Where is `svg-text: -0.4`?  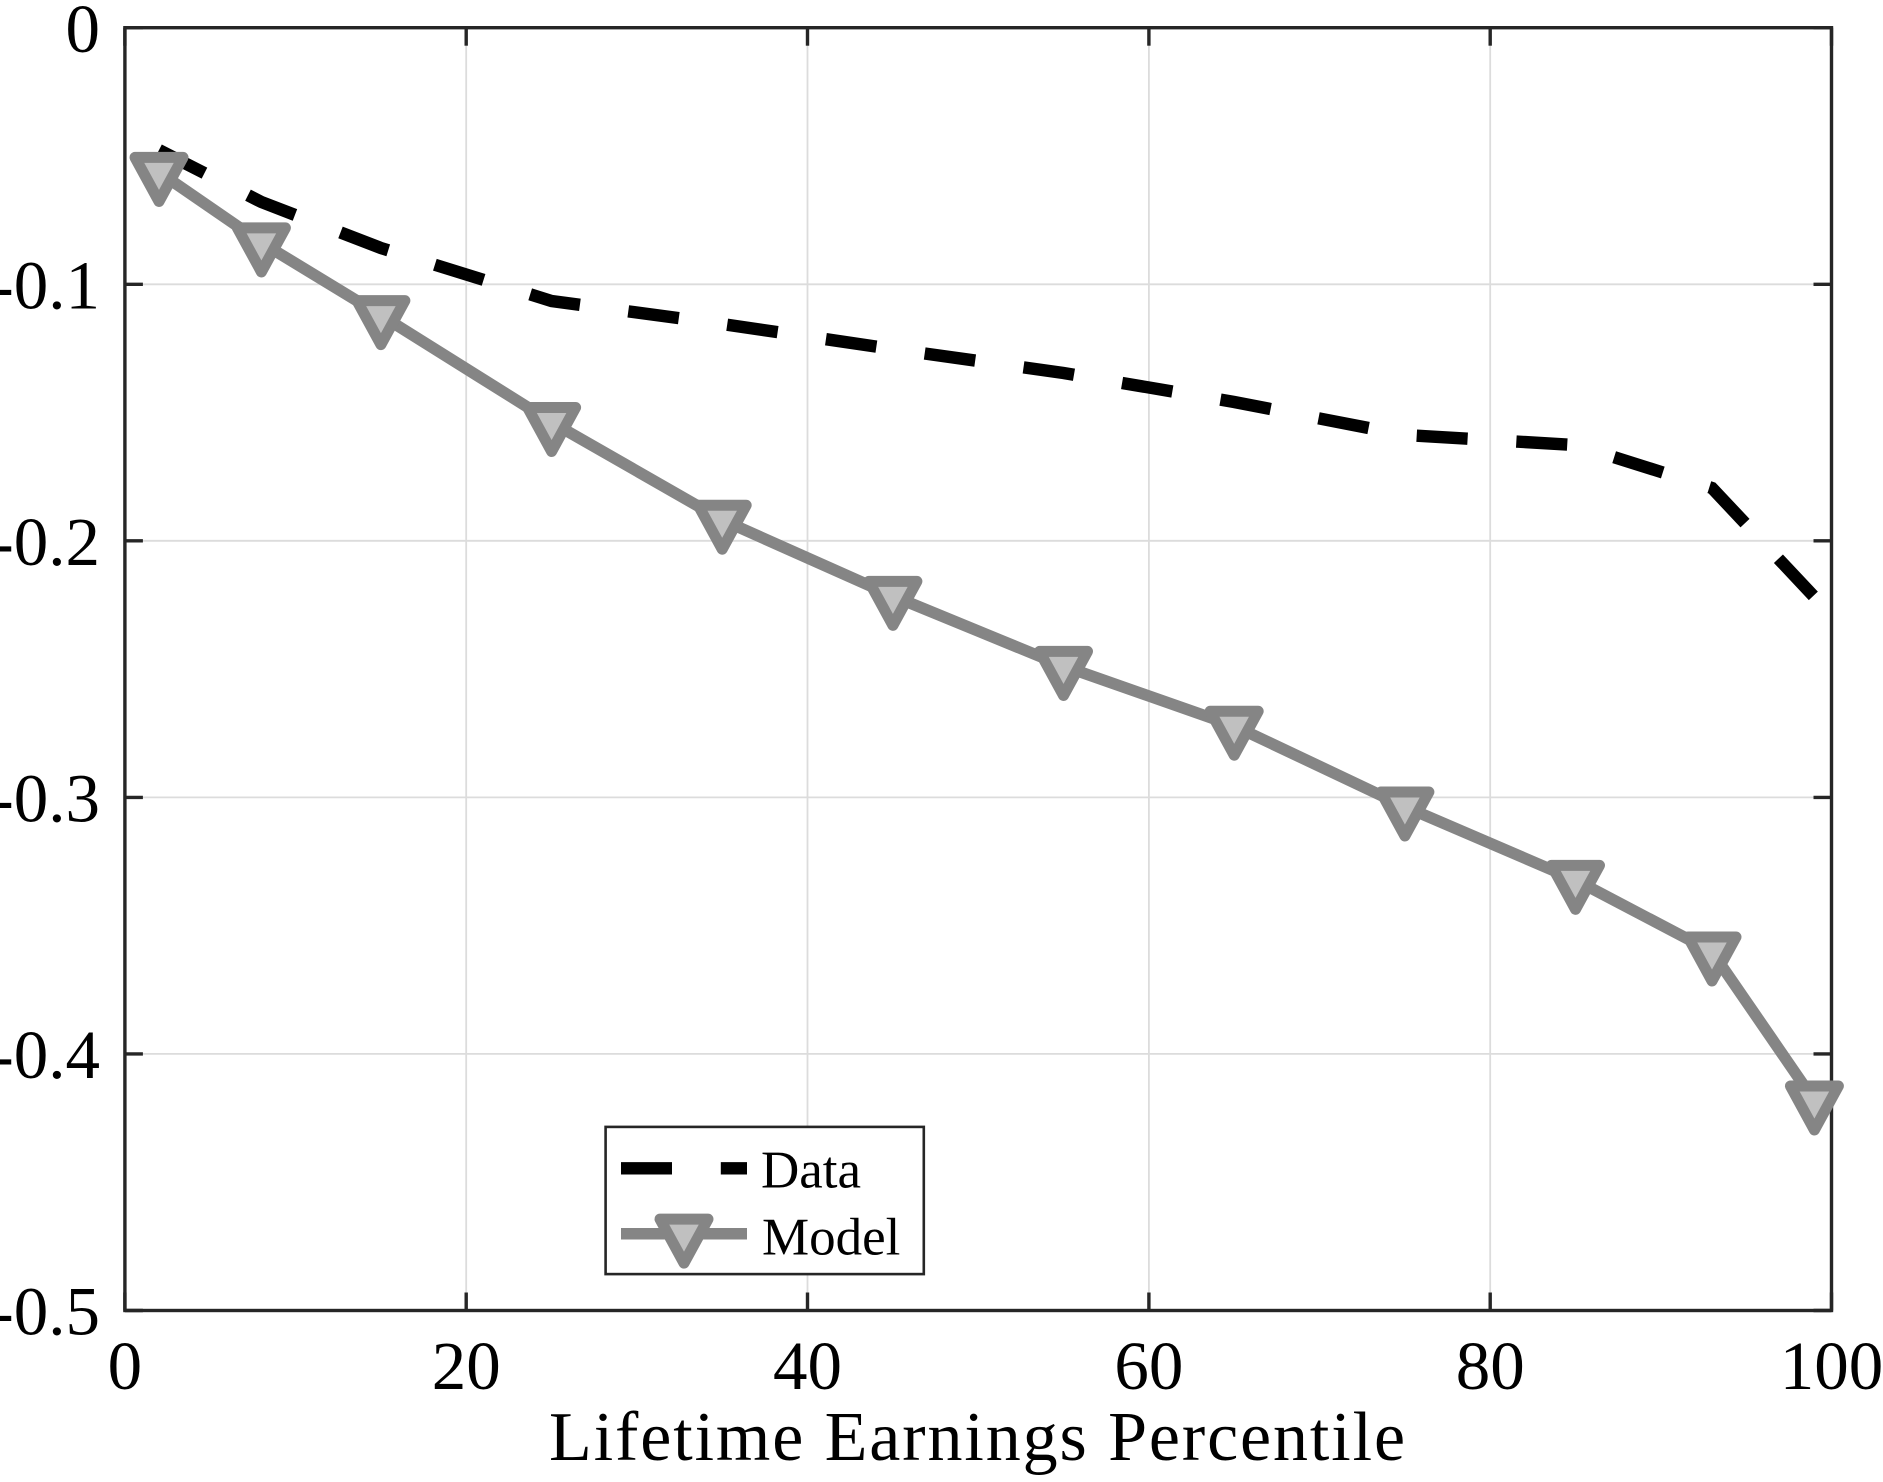
svg-text: -0.4 is located at coordinates (50, 1055).